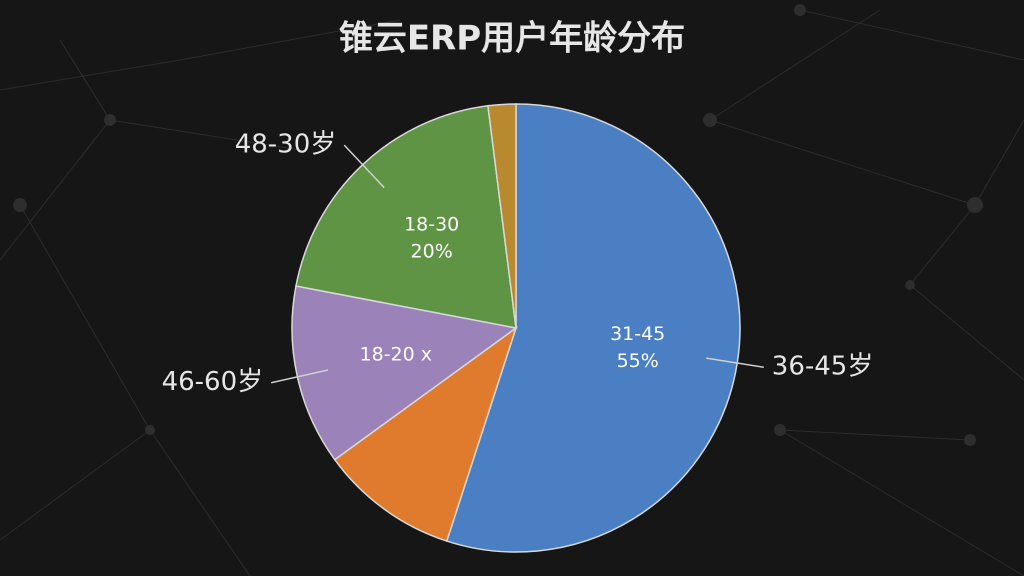 The width and height of the screenshot is (1024, 576). I want to click on slice-label: 31-45, so click(637, 334).